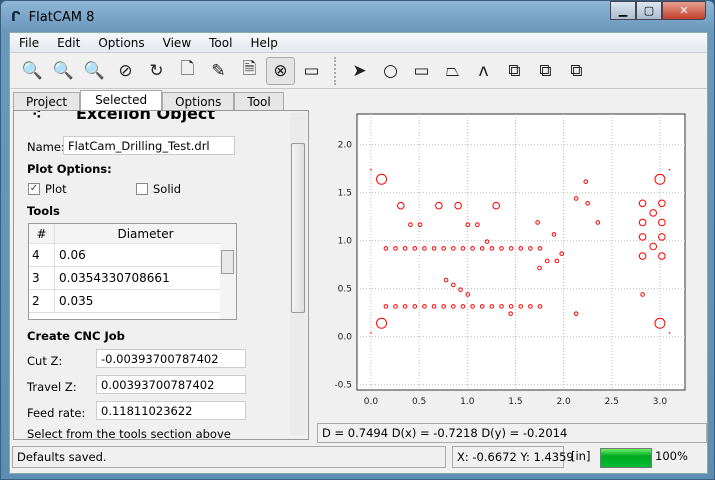 Image resolution: width=715 pixels, height=480 pixels. What do you see at coordinates (198, 102) in the screenshot?
I see `tab-options: Options` at bounding box center [198, 102].